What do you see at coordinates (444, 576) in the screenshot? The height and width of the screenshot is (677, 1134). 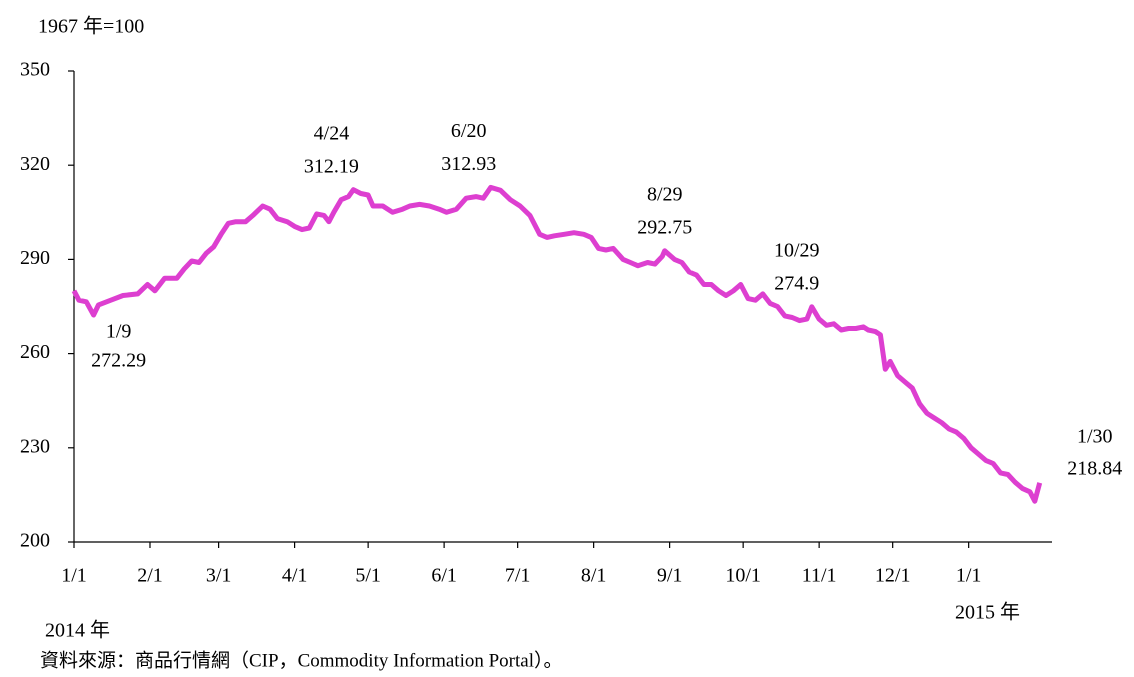 I see `x-tick-label: 6/1` at bounding box center [444, 576].